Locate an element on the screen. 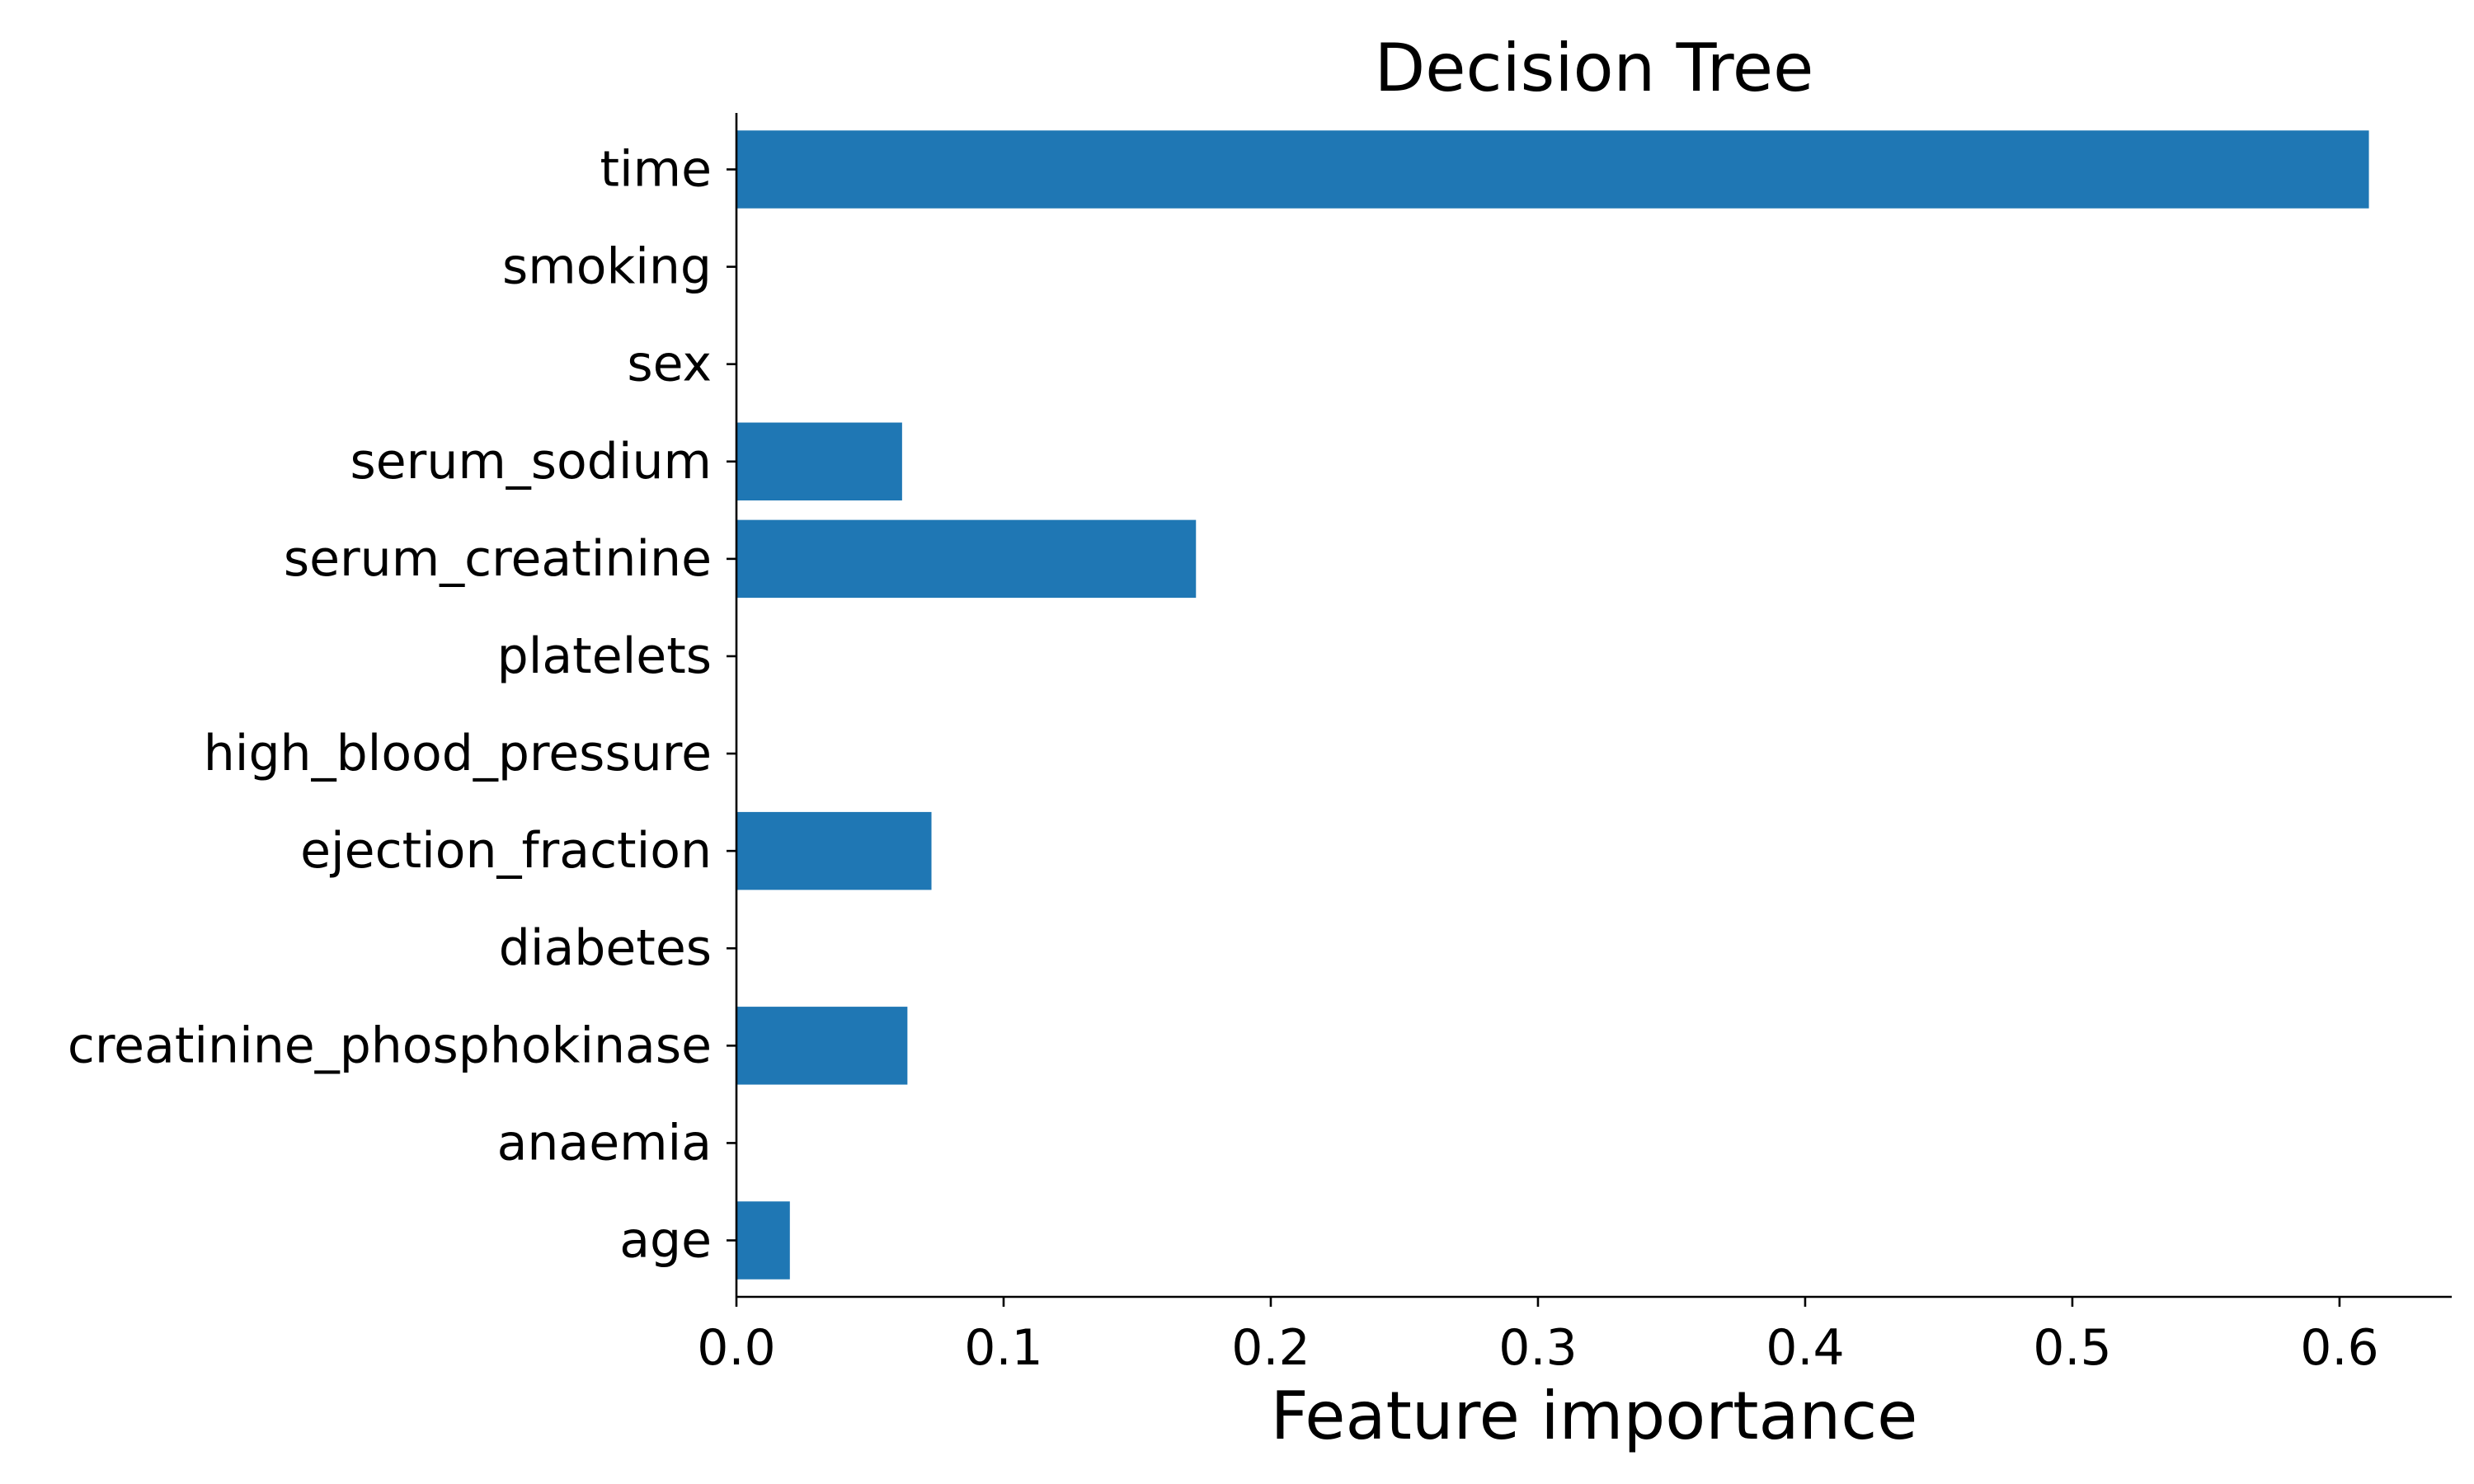 Image resolution: width=2474 pixels, height=1484 pixels. y-tick-label: time is located at coordinates (656, 169).